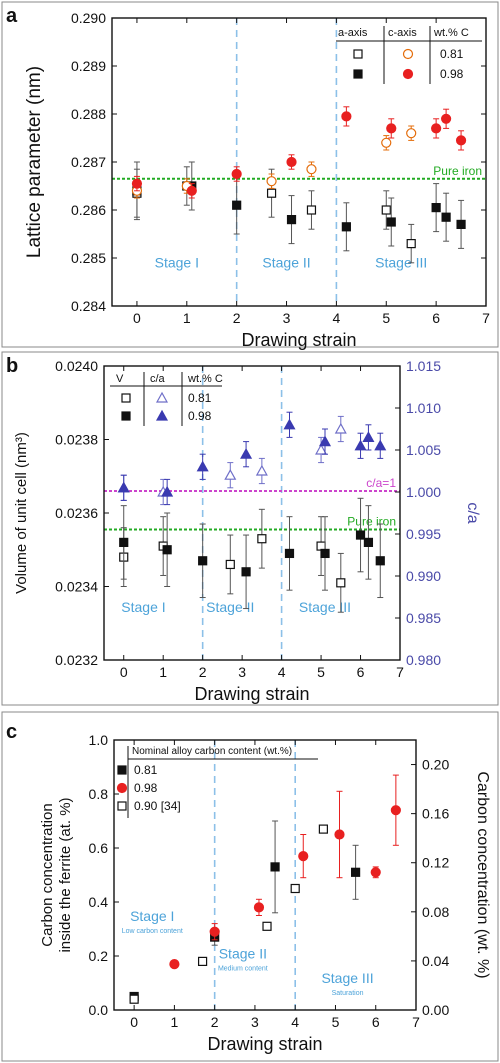  Describe the element at coordinates (381, 483) in the screenshot. I see `reference-line-label: c/a=1` at that location.